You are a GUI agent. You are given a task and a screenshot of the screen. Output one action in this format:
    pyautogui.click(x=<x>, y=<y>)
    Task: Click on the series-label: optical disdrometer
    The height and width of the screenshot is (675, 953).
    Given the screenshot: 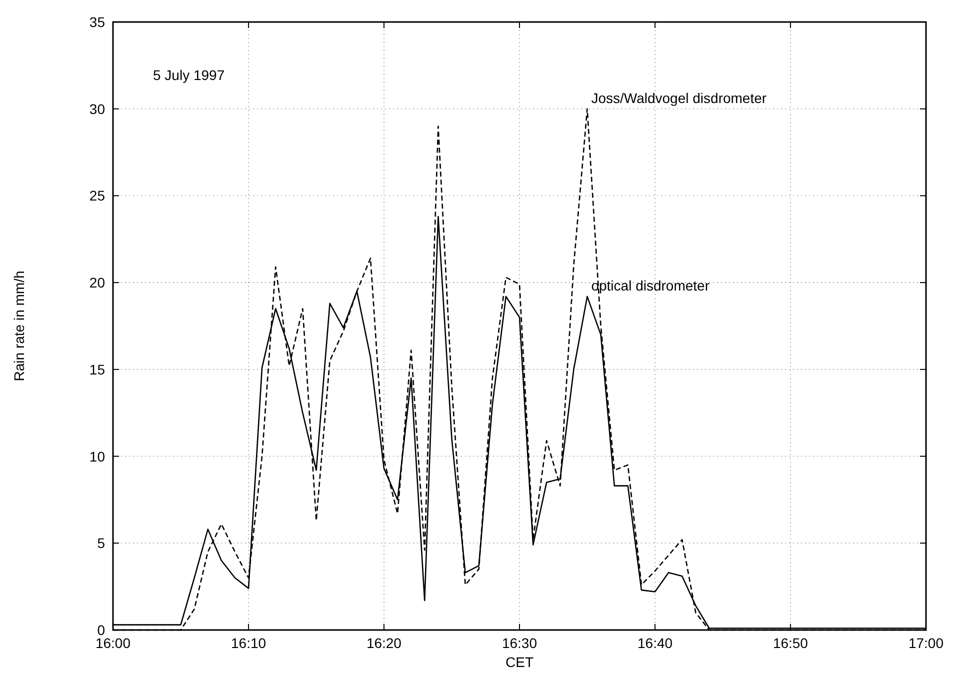 What is the action you would take?
    pyautogui.click(x=650, y=285)
    